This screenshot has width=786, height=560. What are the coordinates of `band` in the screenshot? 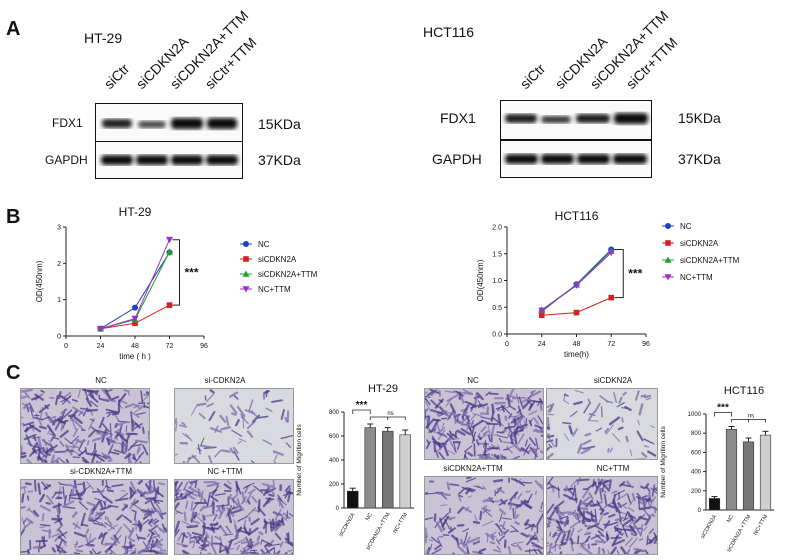 It's located at (187, 160).